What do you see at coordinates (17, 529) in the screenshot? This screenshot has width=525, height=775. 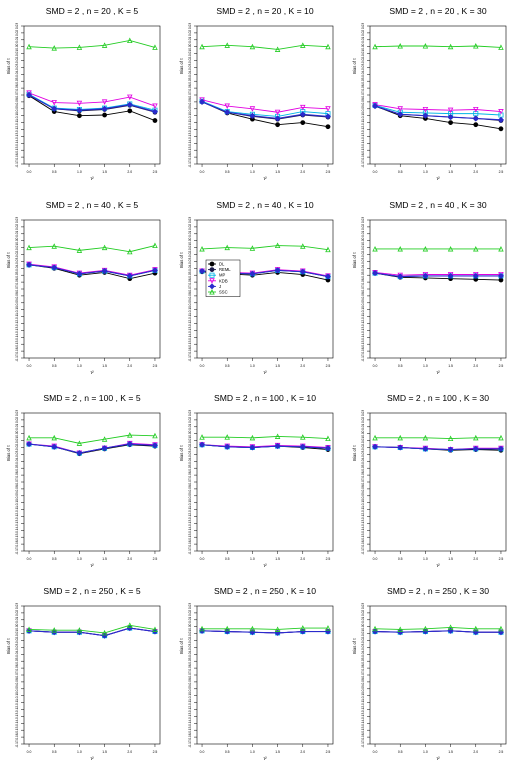 I see `y-tick-label: -0.14` at bounding box center [17, 529].